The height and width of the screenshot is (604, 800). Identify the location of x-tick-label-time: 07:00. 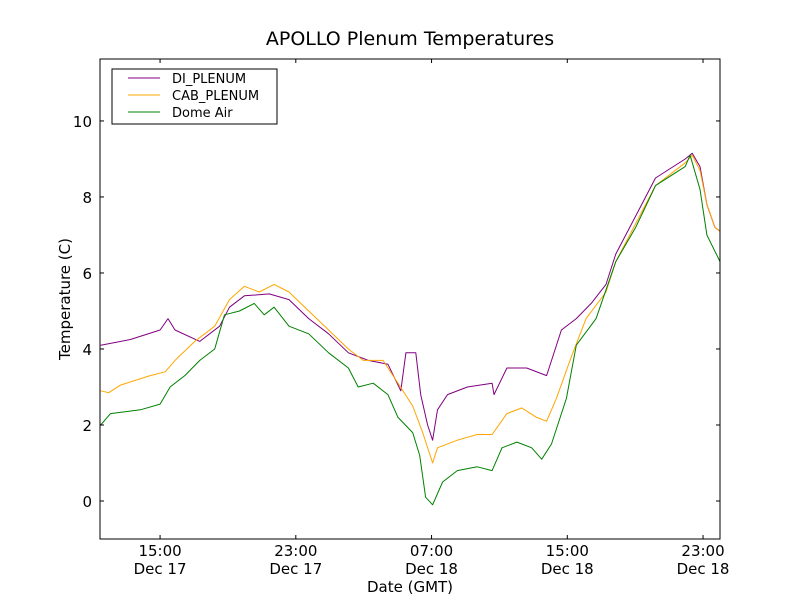
(431, 551).